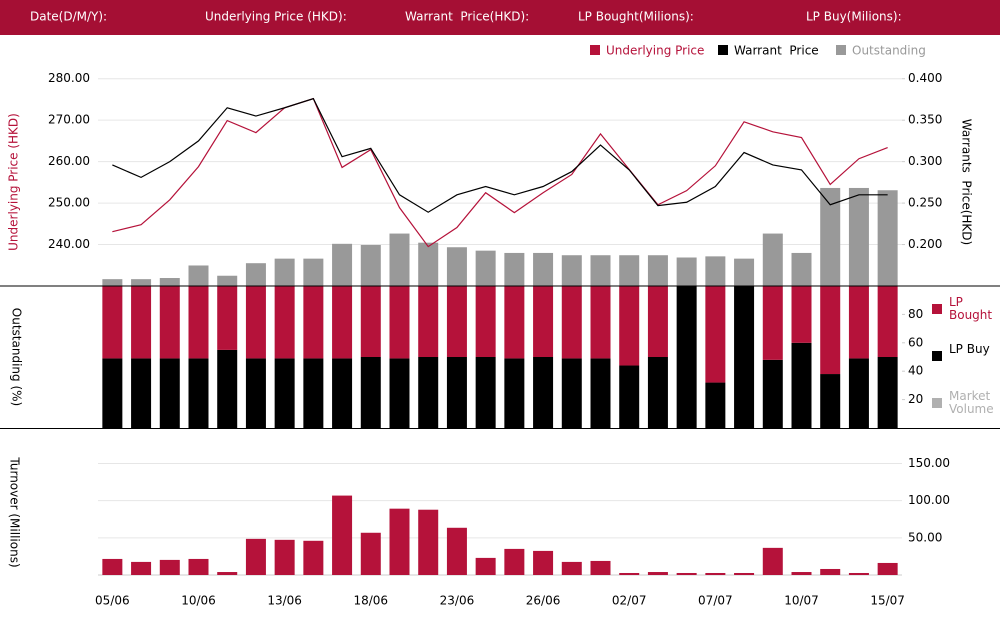 This screenshot has height=620, width=1000. What do you see at coordinates (457, 601) in the screenshot?
I see `x-tick-label: 23/06` at bounding box center [457, 601].